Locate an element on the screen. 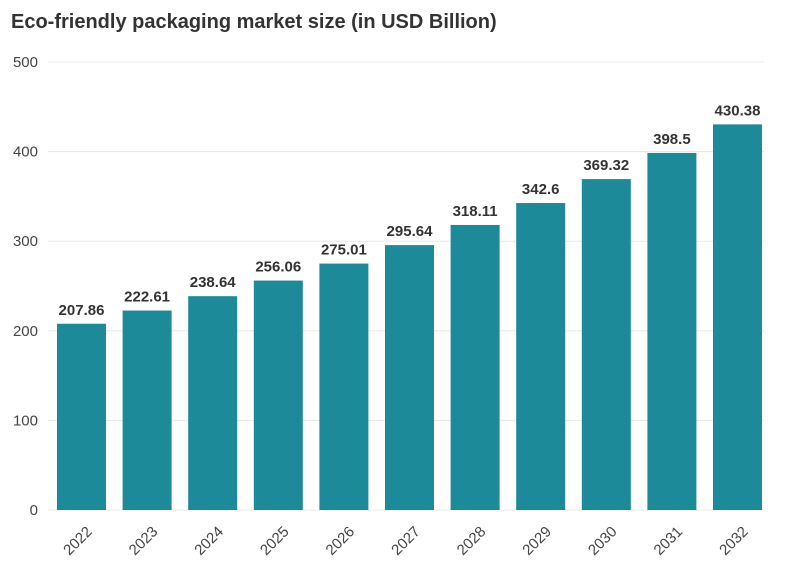 The width and height of the screenshot is (796, 575). y-tick-label: 400 is located at coordinates (25, 152).